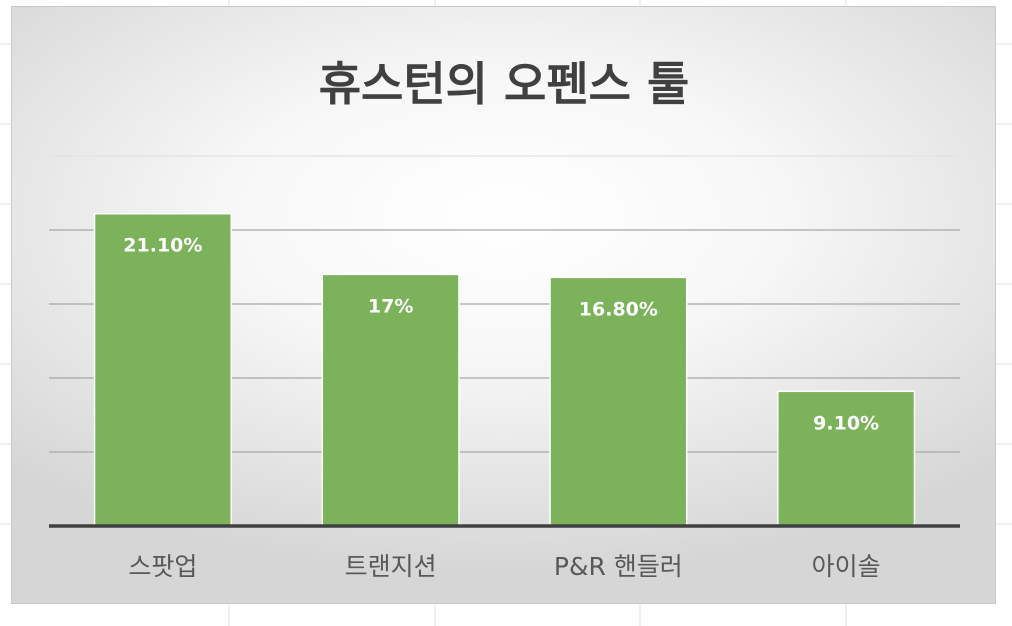 The image size is (1012, 626). I want to click on data-label: 21.10%, so click(162, 246).